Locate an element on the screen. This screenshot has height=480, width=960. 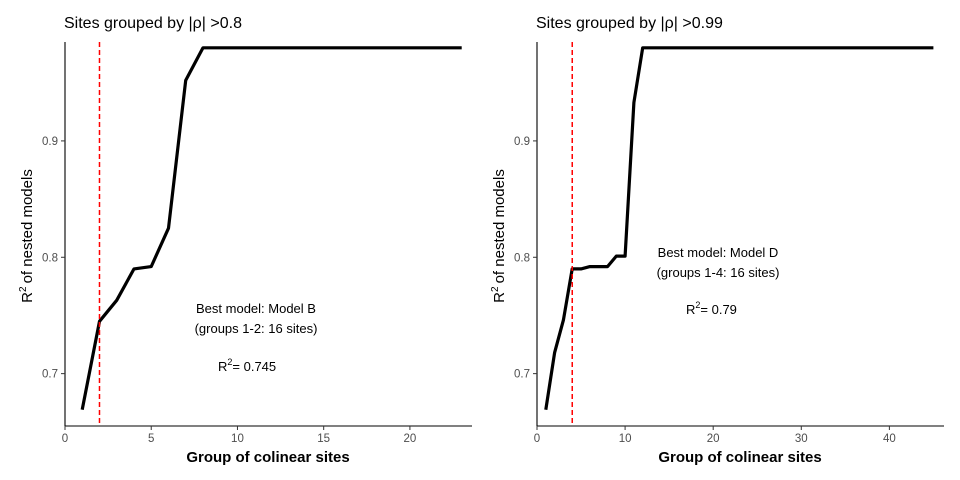
best-model-groups-annotation: (groups 1-4: 16 sites) is located at coordinates (718, 272).